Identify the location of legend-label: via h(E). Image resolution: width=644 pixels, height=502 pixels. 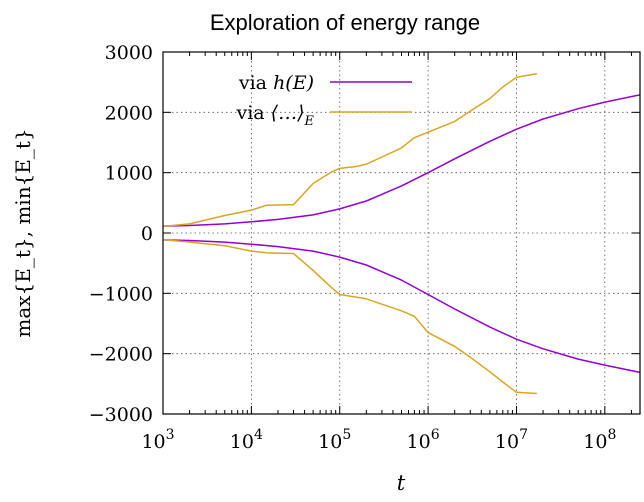
(276, 83).